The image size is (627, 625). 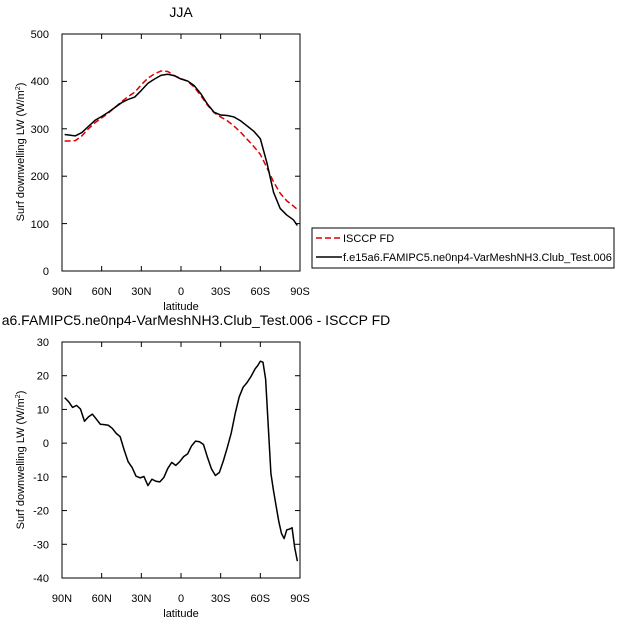 What do you see at coordinates (43, 377) in the screenshot?
I see `bottom-ytick-label-6: 20` at bounding box center [43, 377].